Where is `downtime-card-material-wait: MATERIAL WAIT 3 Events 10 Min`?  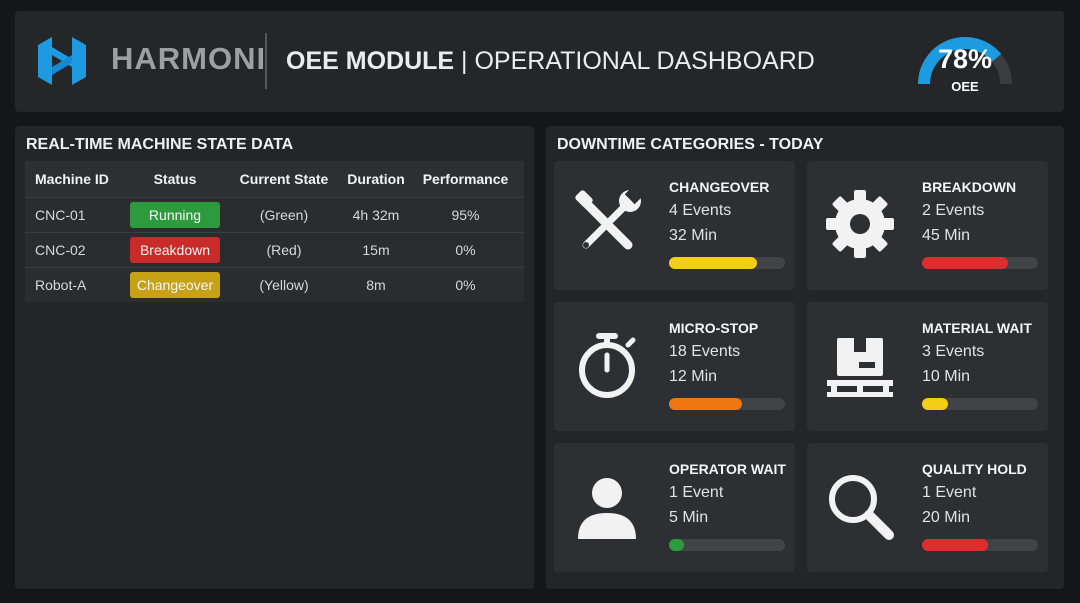
downtime-card-material-wait: MATERIAL WAIT 3 Events 10 Min is located at coordinates (927, 366).